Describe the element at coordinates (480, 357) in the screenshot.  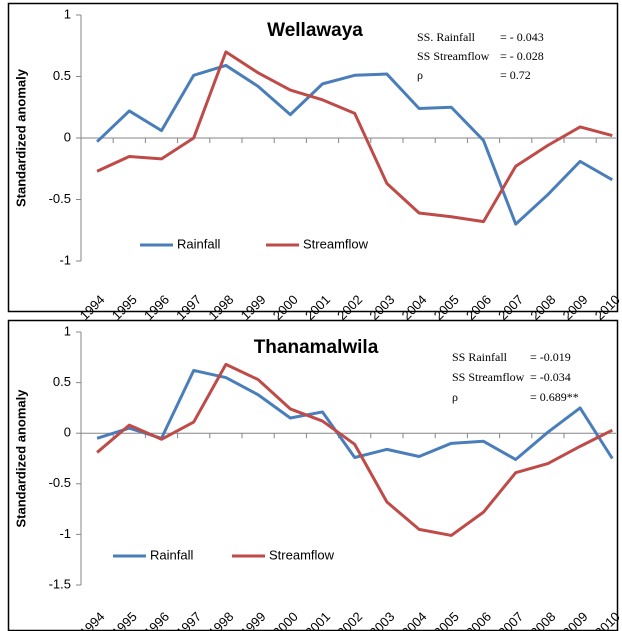
I see `annotation-label: SS Rainfall` at that location.